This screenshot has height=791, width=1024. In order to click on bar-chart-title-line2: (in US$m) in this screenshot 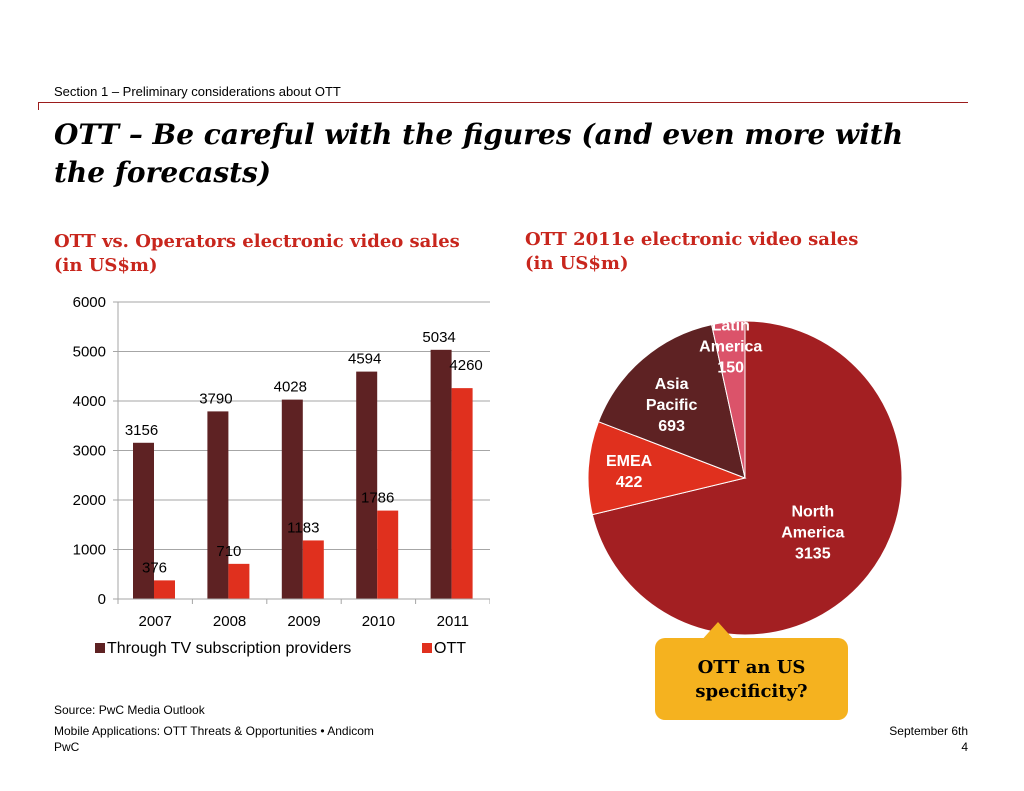, I will do `click(106, 265)`.